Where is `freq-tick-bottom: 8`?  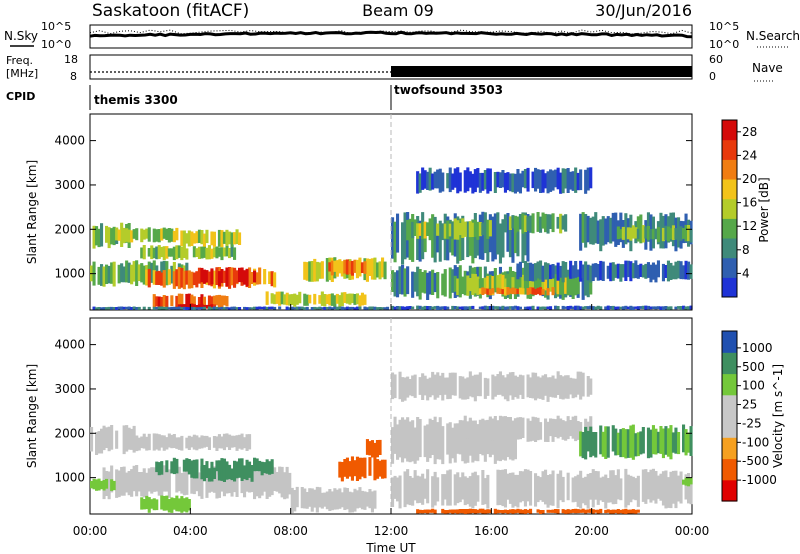
freq-tick-bottom: 8 is located at coordinates (73, 76).